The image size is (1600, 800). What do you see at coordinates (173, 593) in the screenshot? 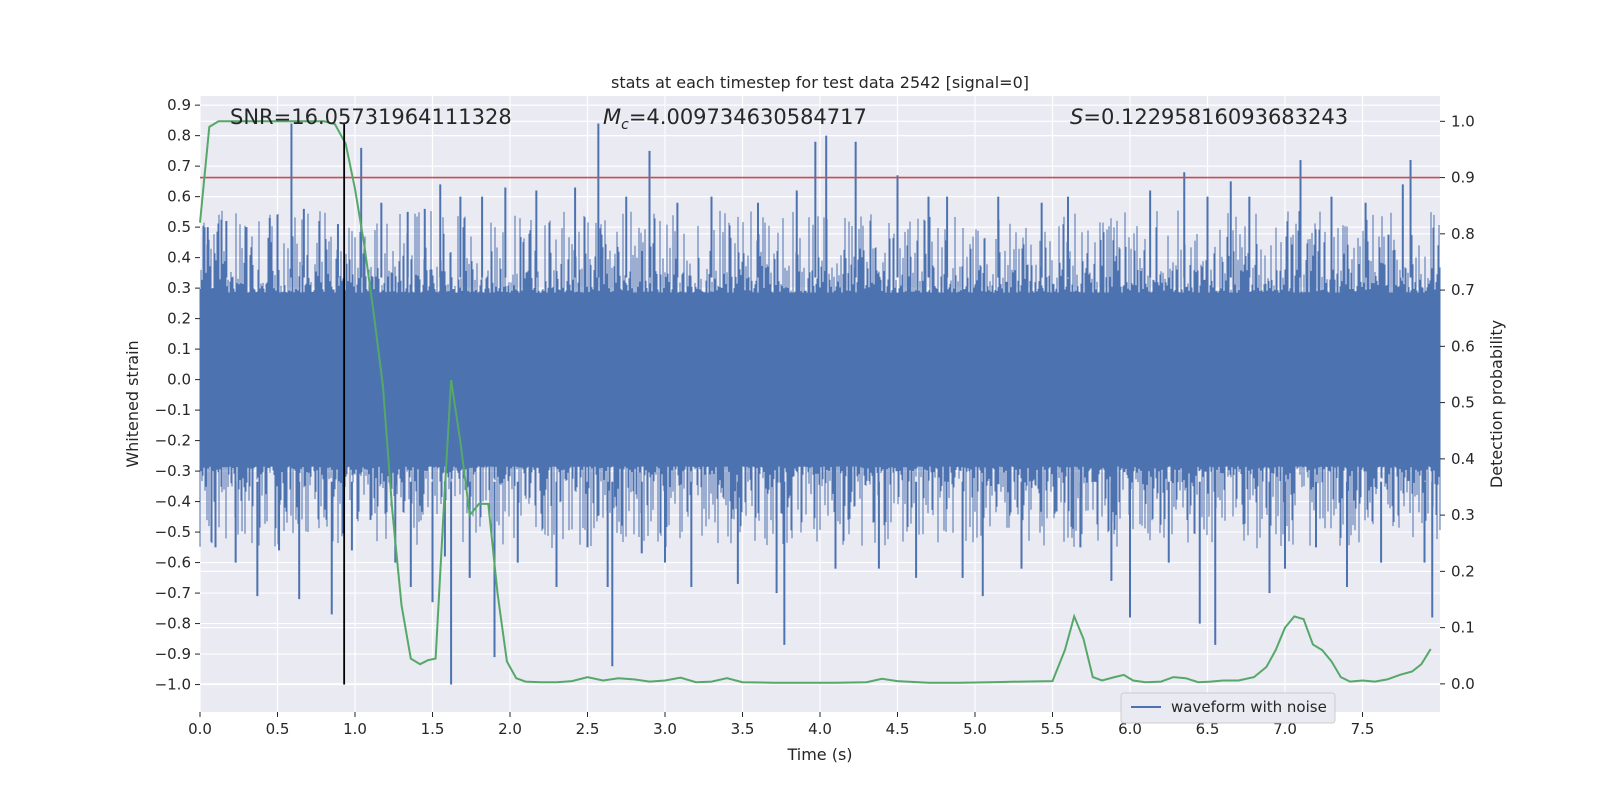
I see `y-tick-label-left: −0.7` at bounding box center [173, 593].